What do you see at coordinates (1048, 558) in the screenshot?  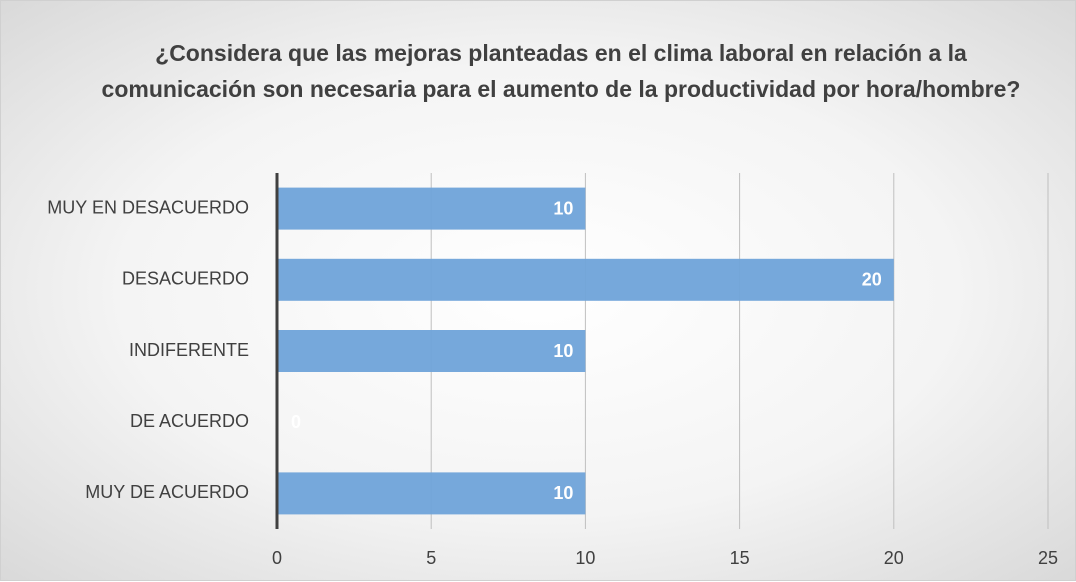 I see `x-tick-label: 25` at bounding box center [1048, 558].